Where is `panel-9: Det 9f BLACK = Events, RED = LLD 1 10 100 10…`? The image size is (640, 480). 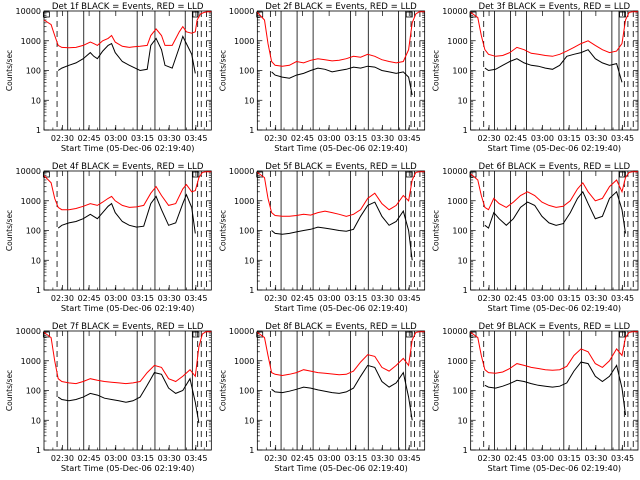 panel-9: Det 9f BLACK = Events, RED = LLD 1 10 100 10… is located at coordinates (535, 397).